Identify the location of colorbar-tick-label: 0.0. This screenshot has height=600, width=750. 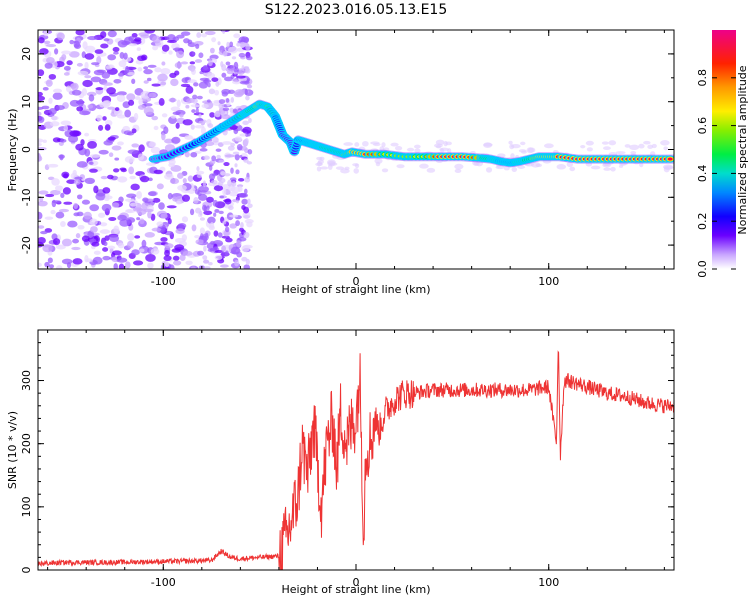
(702, 269).